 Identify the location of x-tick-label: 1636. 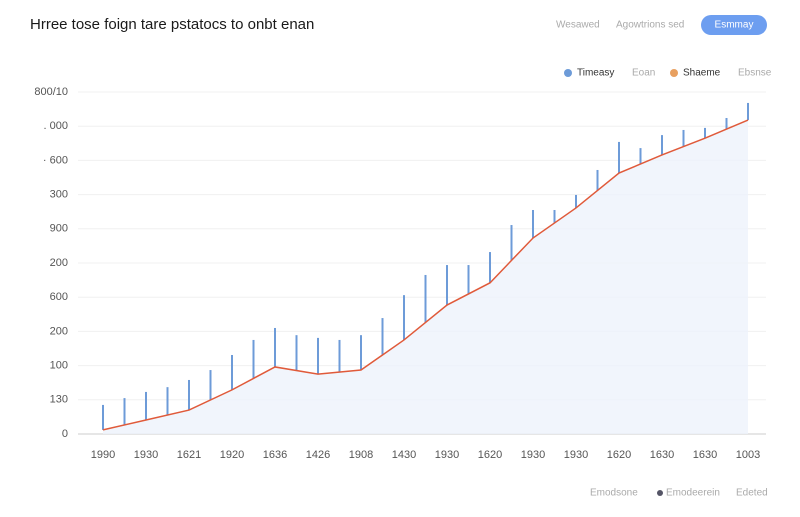
(275, 455).